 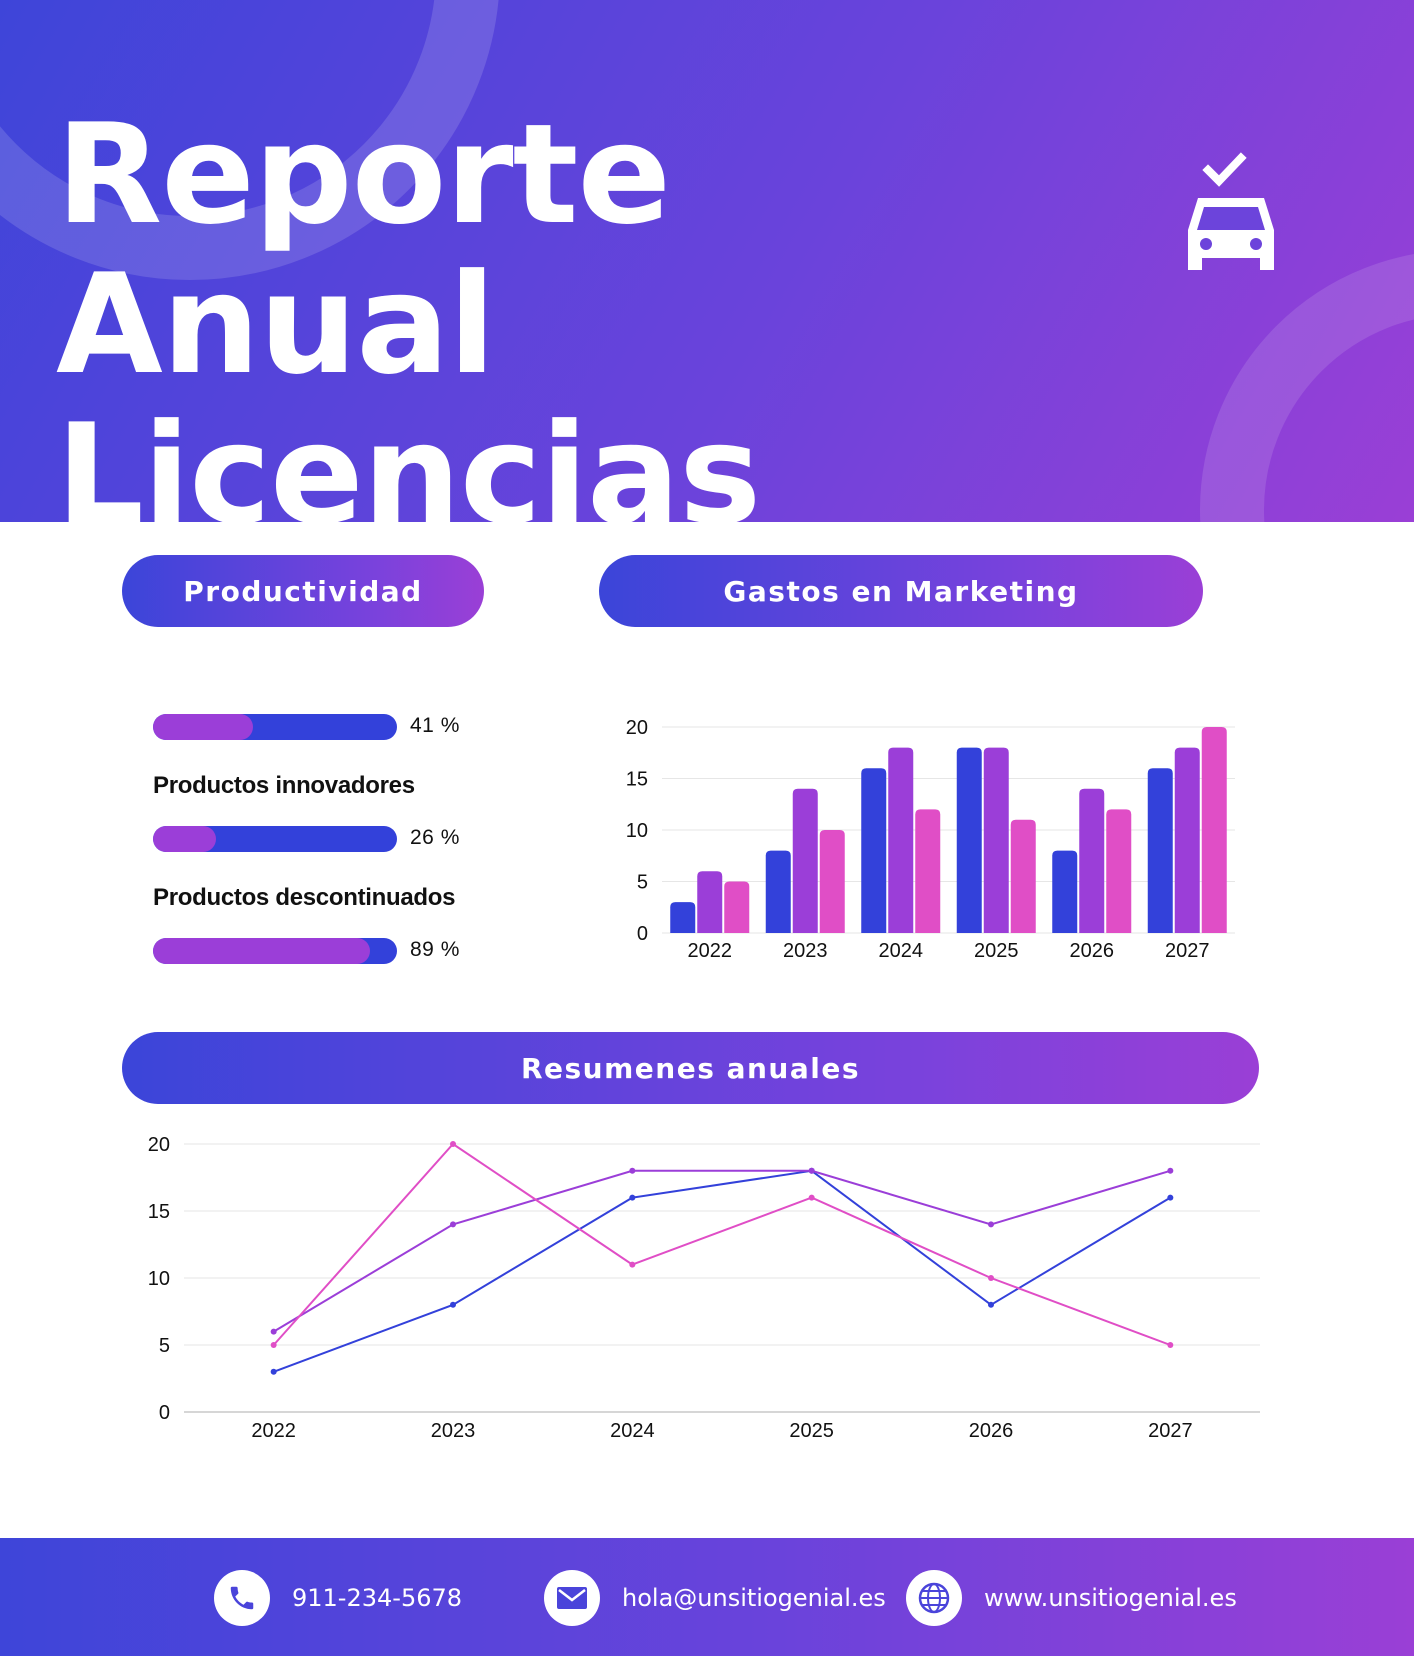 I want to click on decorative-ring, so click(x=1307, y=386).